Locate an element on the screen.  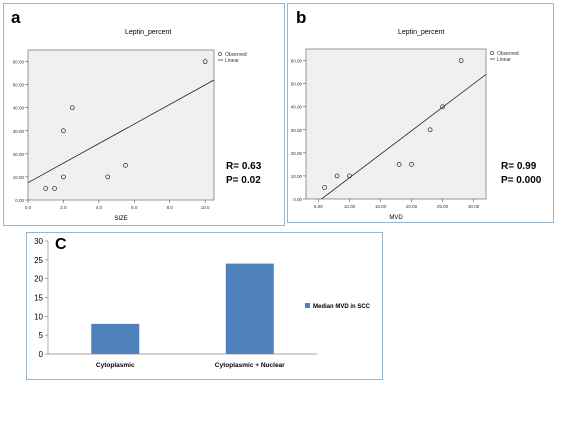
y-tick-label-c: 5 is located at coordinates (41, 335).